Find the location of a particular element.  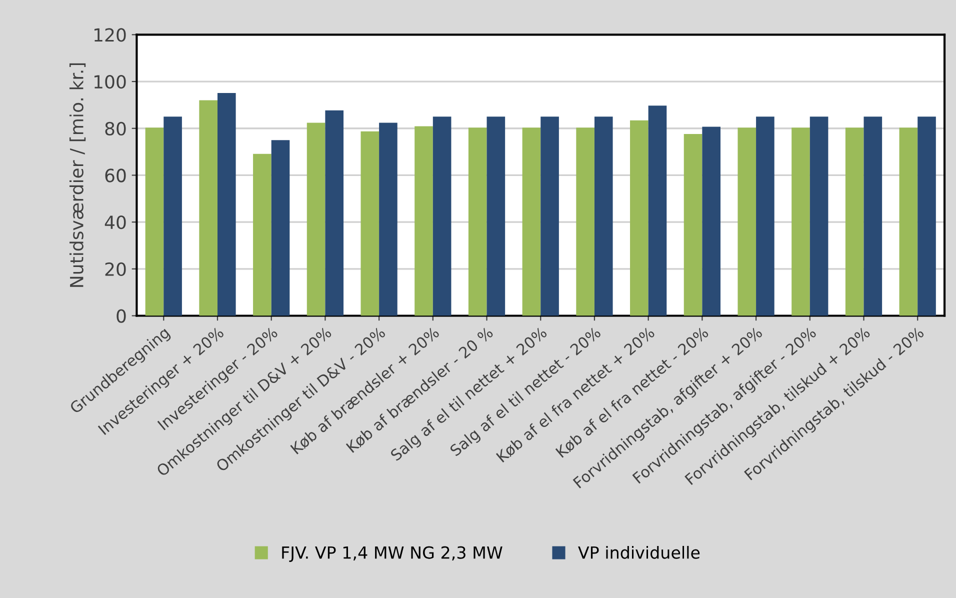

y-axis-title: Nutidsværdier / [mio. kr.] is located at coordinates (77, 175).